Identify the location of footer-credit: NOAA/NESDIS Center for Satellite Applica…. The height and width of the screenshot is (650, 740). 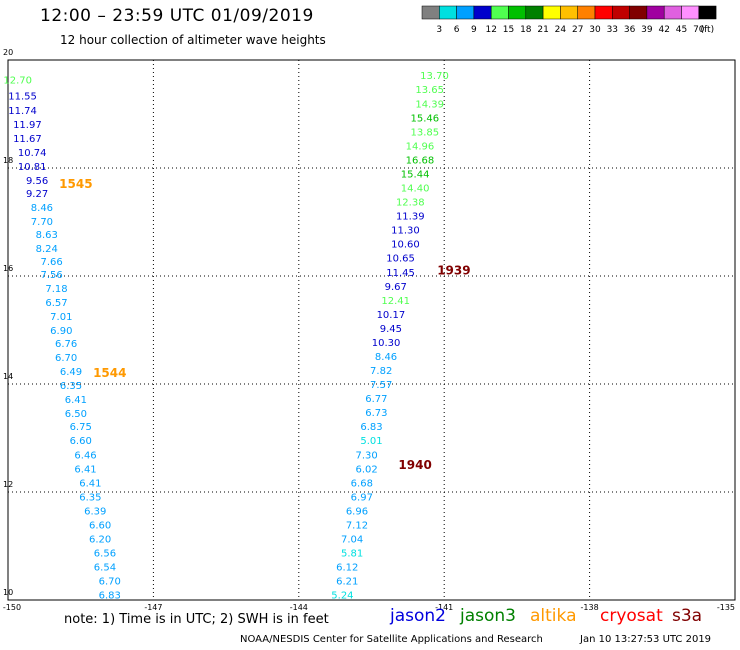
(391, 639).